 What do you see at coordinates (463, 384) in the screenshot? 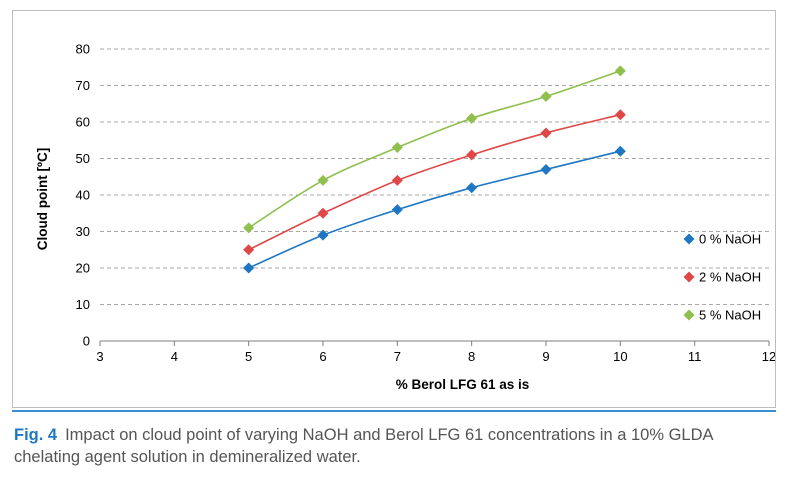
I see `x-axis-title: % Berol LFG 61 as is` at bounding box center [463, 384].